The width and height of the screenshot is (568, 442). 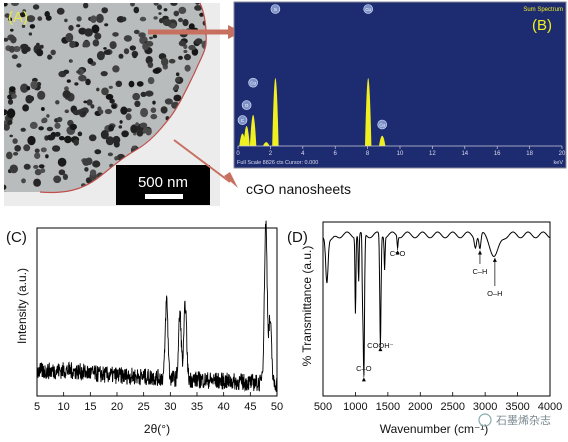 What do you see at coordinates (497, 154) in the screenshot?
I see `eds-tick-label: 16` at bounding box center [497, 154].